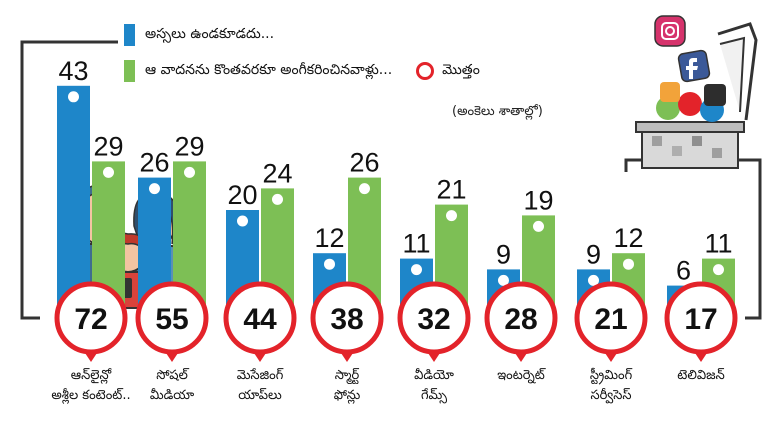 This screenshot has width=781, height=437. Describe the element at coordinates (718, 244) in the screenshot. I see `value-label-green-7: 11` at that location.